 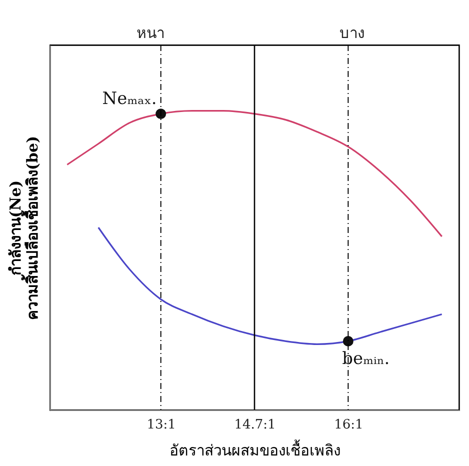 I want to click on y-axis-title: กำลังงาน(Ne) ความสิ้นเปลืองเชื้อเพลิง(be), so click(x=24, y=228).